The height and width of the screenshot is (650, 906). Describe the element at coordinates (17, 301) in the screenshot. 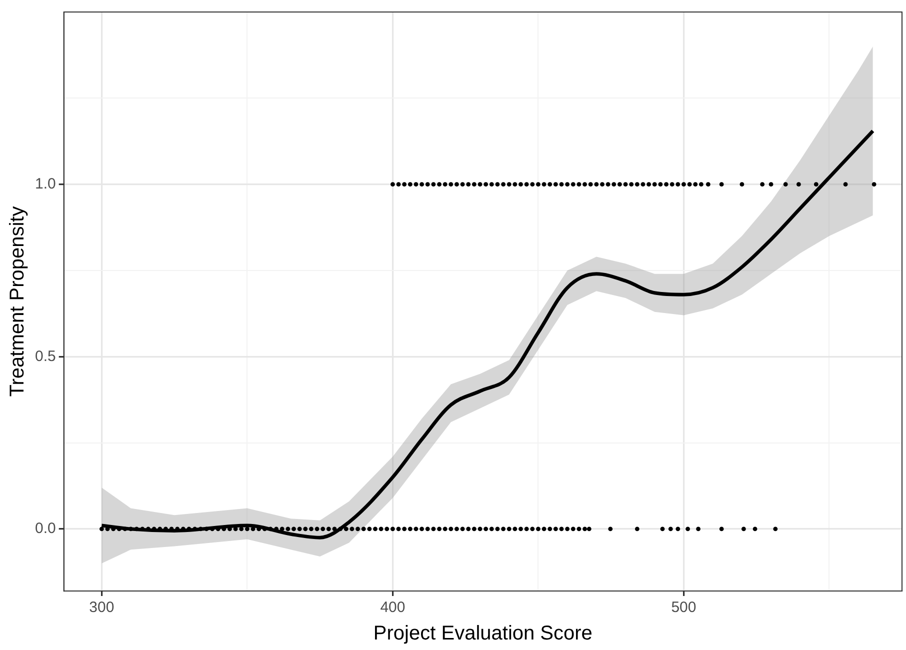

I see `y-axis-title: Treatment Propensity` at that location.